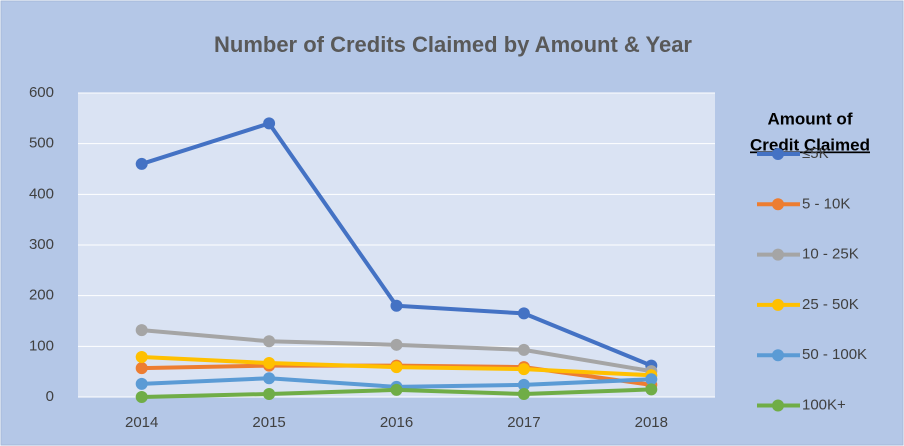 The height and width of the screenshot is (446, 904). Describe the element at coordinates (41, 143) in the screenshot. I see `y-tick-label: 500` at that location.